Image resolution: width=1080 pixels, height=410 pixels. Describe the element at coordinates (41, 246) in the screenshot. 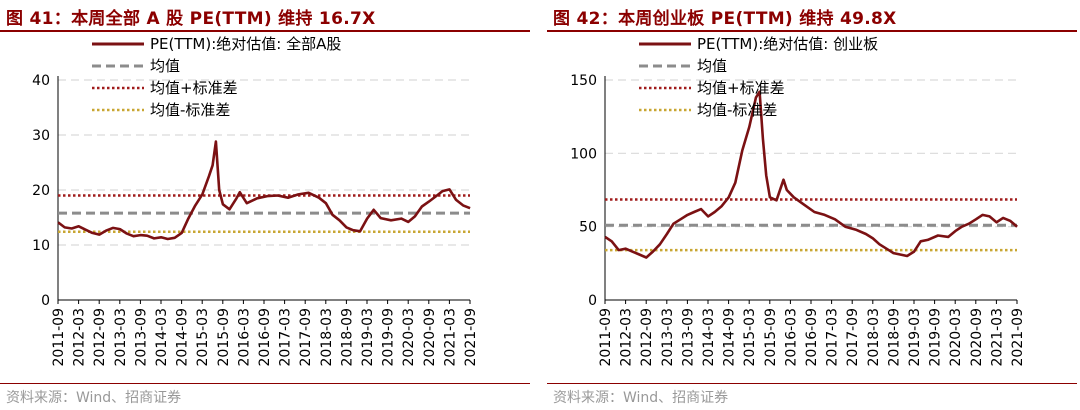

I see `y-tick-label: 10` at that location.